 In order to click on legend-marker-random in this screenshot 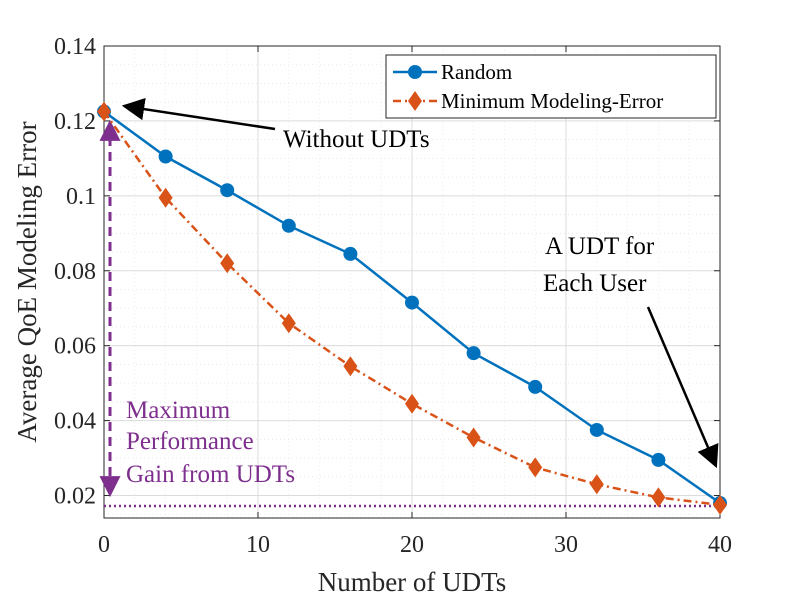, I will do `click(415, 72)`.